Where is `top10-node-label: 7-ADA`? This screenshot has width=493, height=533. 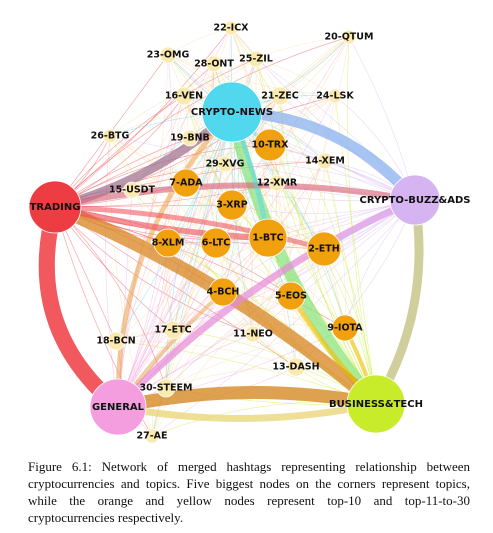 top10-node-label: 7-ADA is located at coordinates (186, 183).